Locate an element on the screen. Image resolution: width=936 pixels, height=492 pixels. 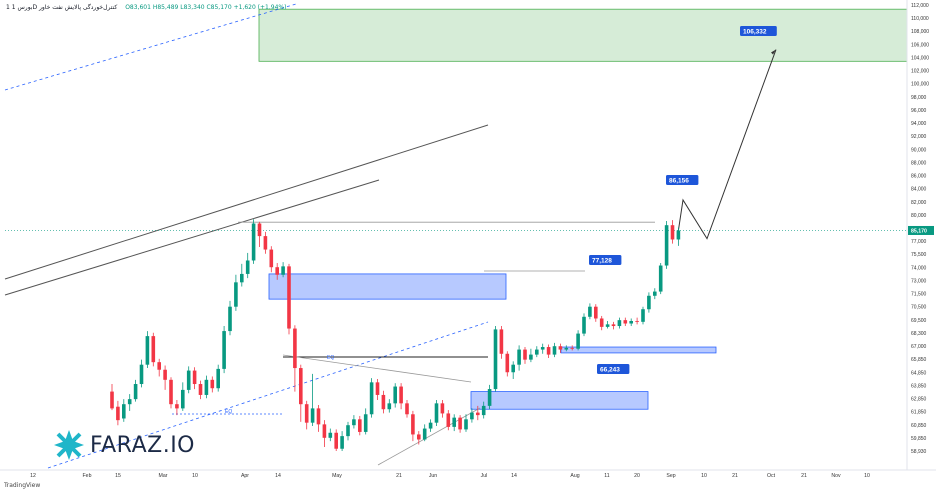
price-tick-label: 69,500 is located at coordinates (919, 321).